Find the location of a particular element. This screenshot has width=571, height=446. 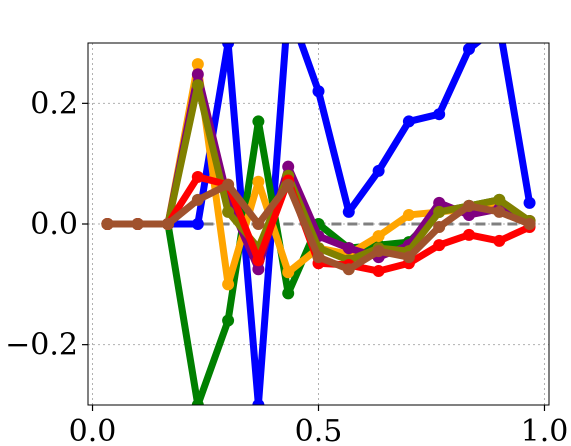

y-tick-label: 0.0 is located at coordinates (54, 224).